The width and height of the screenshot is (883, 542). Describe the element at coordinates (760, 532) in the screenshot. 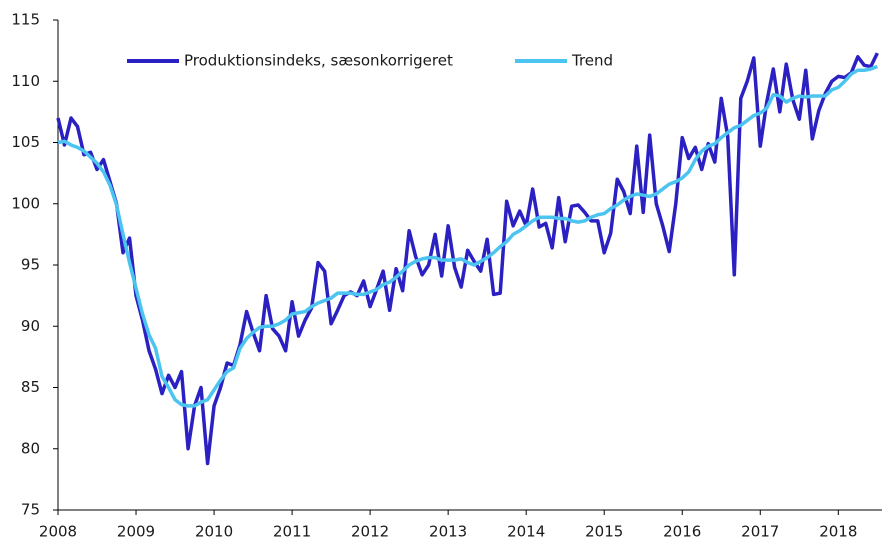

I see `x-tick-label: 2017` at that location.